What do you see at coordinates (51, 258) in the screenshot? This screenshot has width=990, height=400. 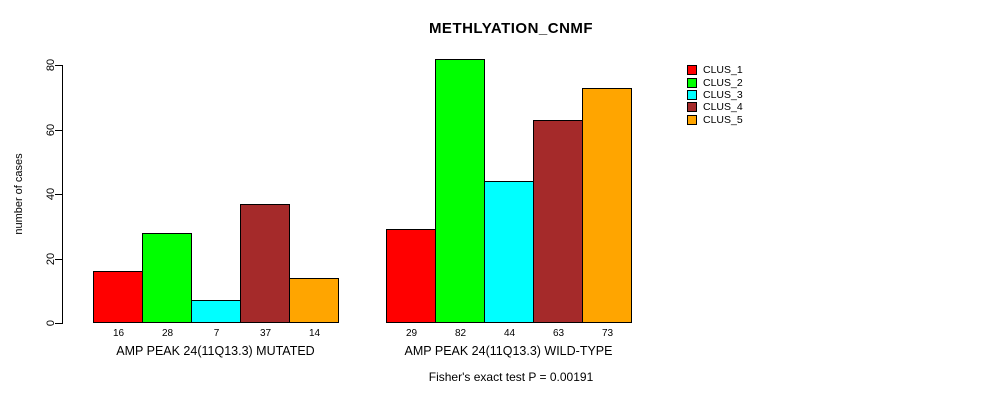 I see `y-tick-label-20: 20` at bounding box center [51, 258].